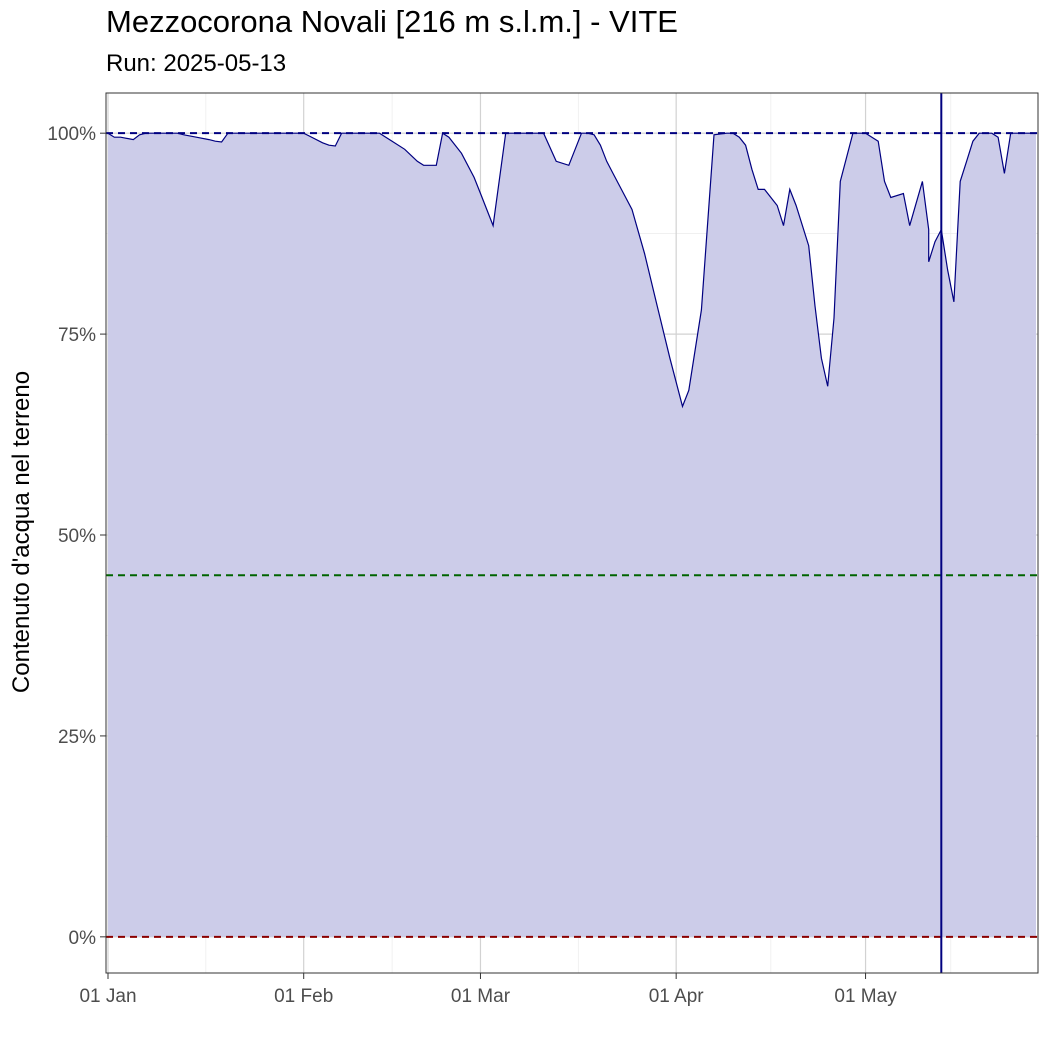 The height and width of the screenshot is (1050, 1050). What do you see at coordinates (392, 21) in the screenshot?
I see `chart-title: Mezzocorona Novali [216 m s.l.m.] - VITE` at bounding box center [392, 21].